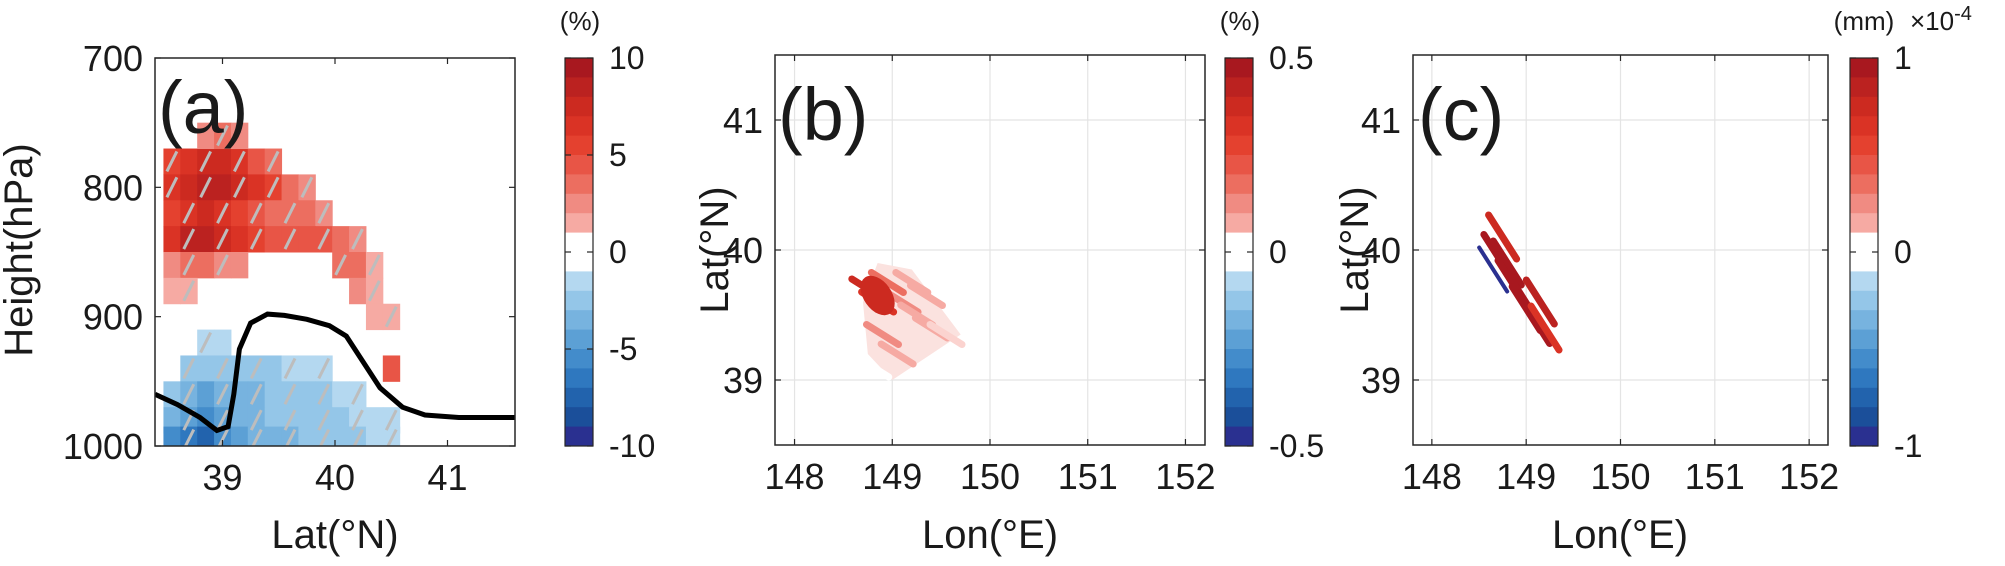 Image resolution: width=2005 pixels, height=566 pixels. Describe the element at coordinates (1908, 446) in the screenshot. I see `panel-c-colorbar-tick-label: -1` at that location.